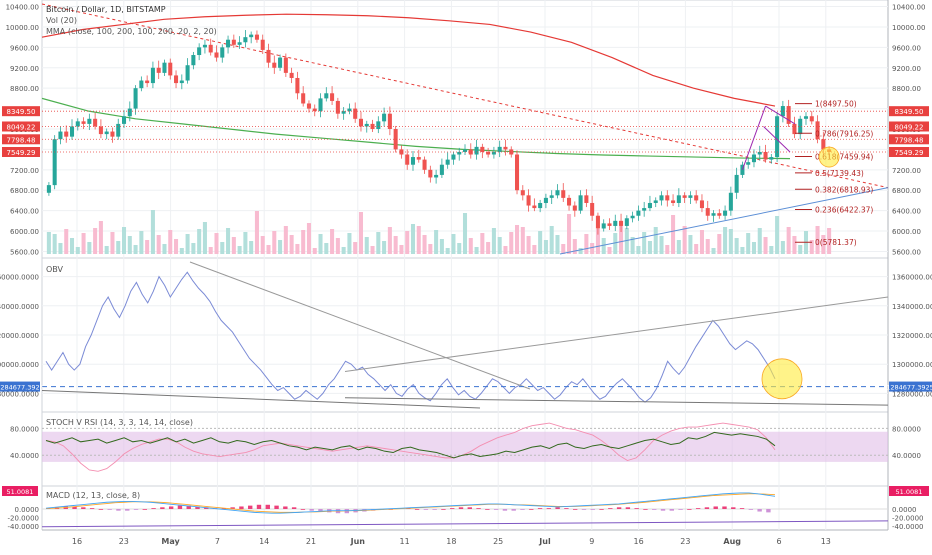 Image resolution: width=932 pixels, height=555 pixels. What do you see at coordinates (912, 336) in the screenshot?
I see `obv-tick-label: 1320000.0000` at bounding box center [912, 336].